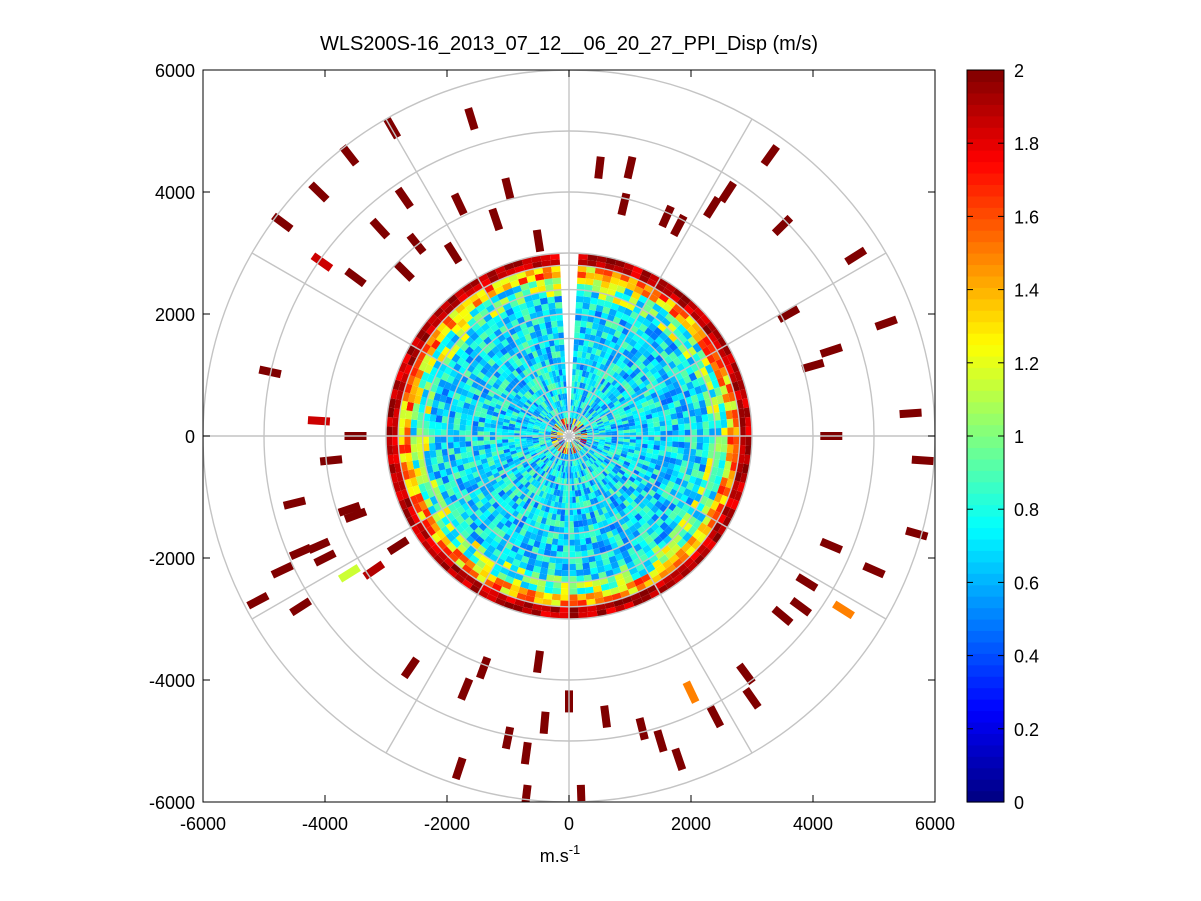 The image size is (1201, 901). What do you see at coordinates (660, 594) in the screenshot?
I see `azimuth-spoke` at bounding box center [660, 594].